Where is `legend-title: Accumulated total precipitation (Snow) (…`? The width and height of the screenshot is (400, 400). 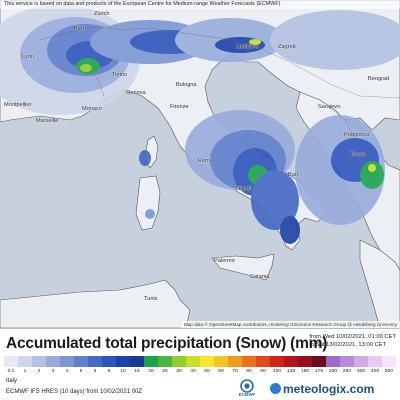 legend-title: Accumulated total precipitation (Snow) (… is located at coordinates (167, 343).